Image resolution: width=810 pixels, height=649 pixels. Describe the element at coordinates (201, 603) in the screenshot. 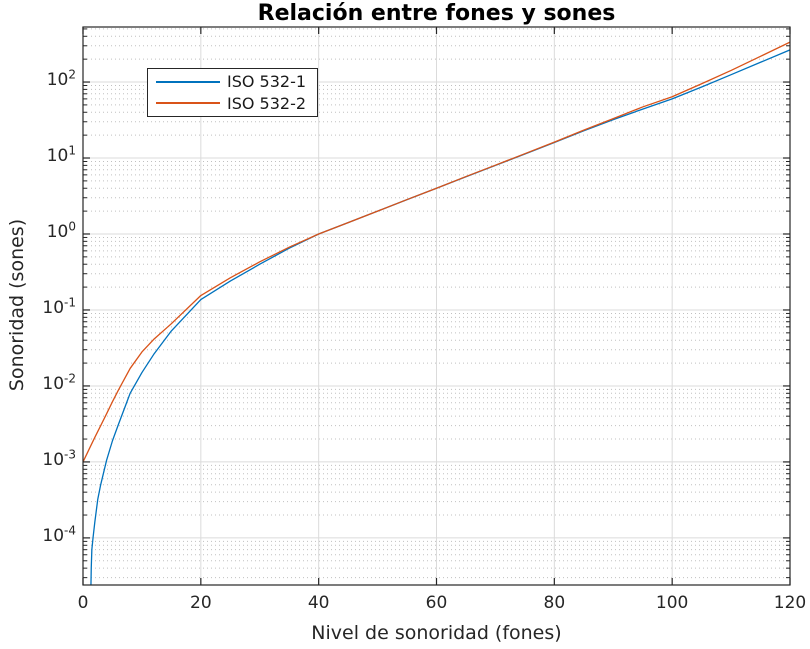

I see `x-tick-label: 20` at that location.